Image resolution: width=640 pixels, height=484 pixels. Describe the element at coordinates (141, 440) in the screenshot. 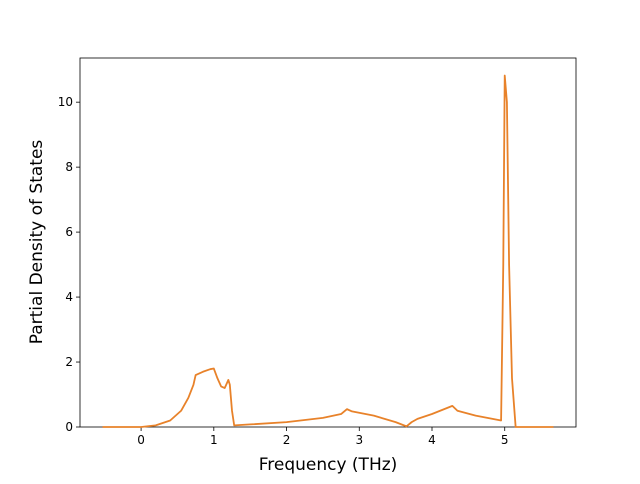

I see `x-tick-label: 0` at that location.